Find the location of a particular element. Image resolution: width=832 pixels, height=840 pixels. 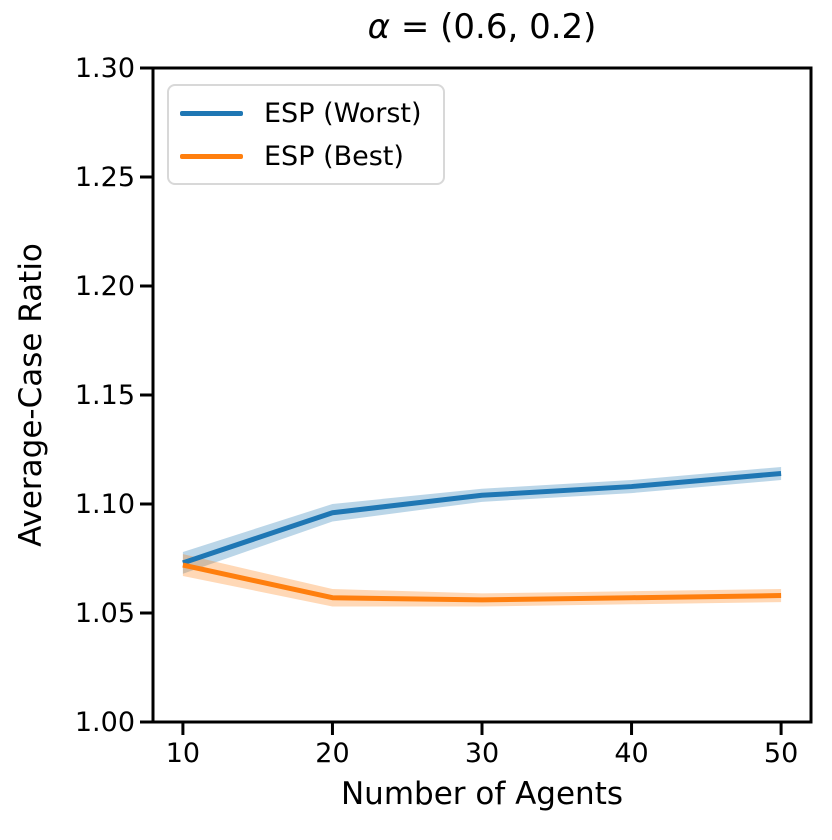

legend-swatch-esp-worst is located at coordinates (211, 113).